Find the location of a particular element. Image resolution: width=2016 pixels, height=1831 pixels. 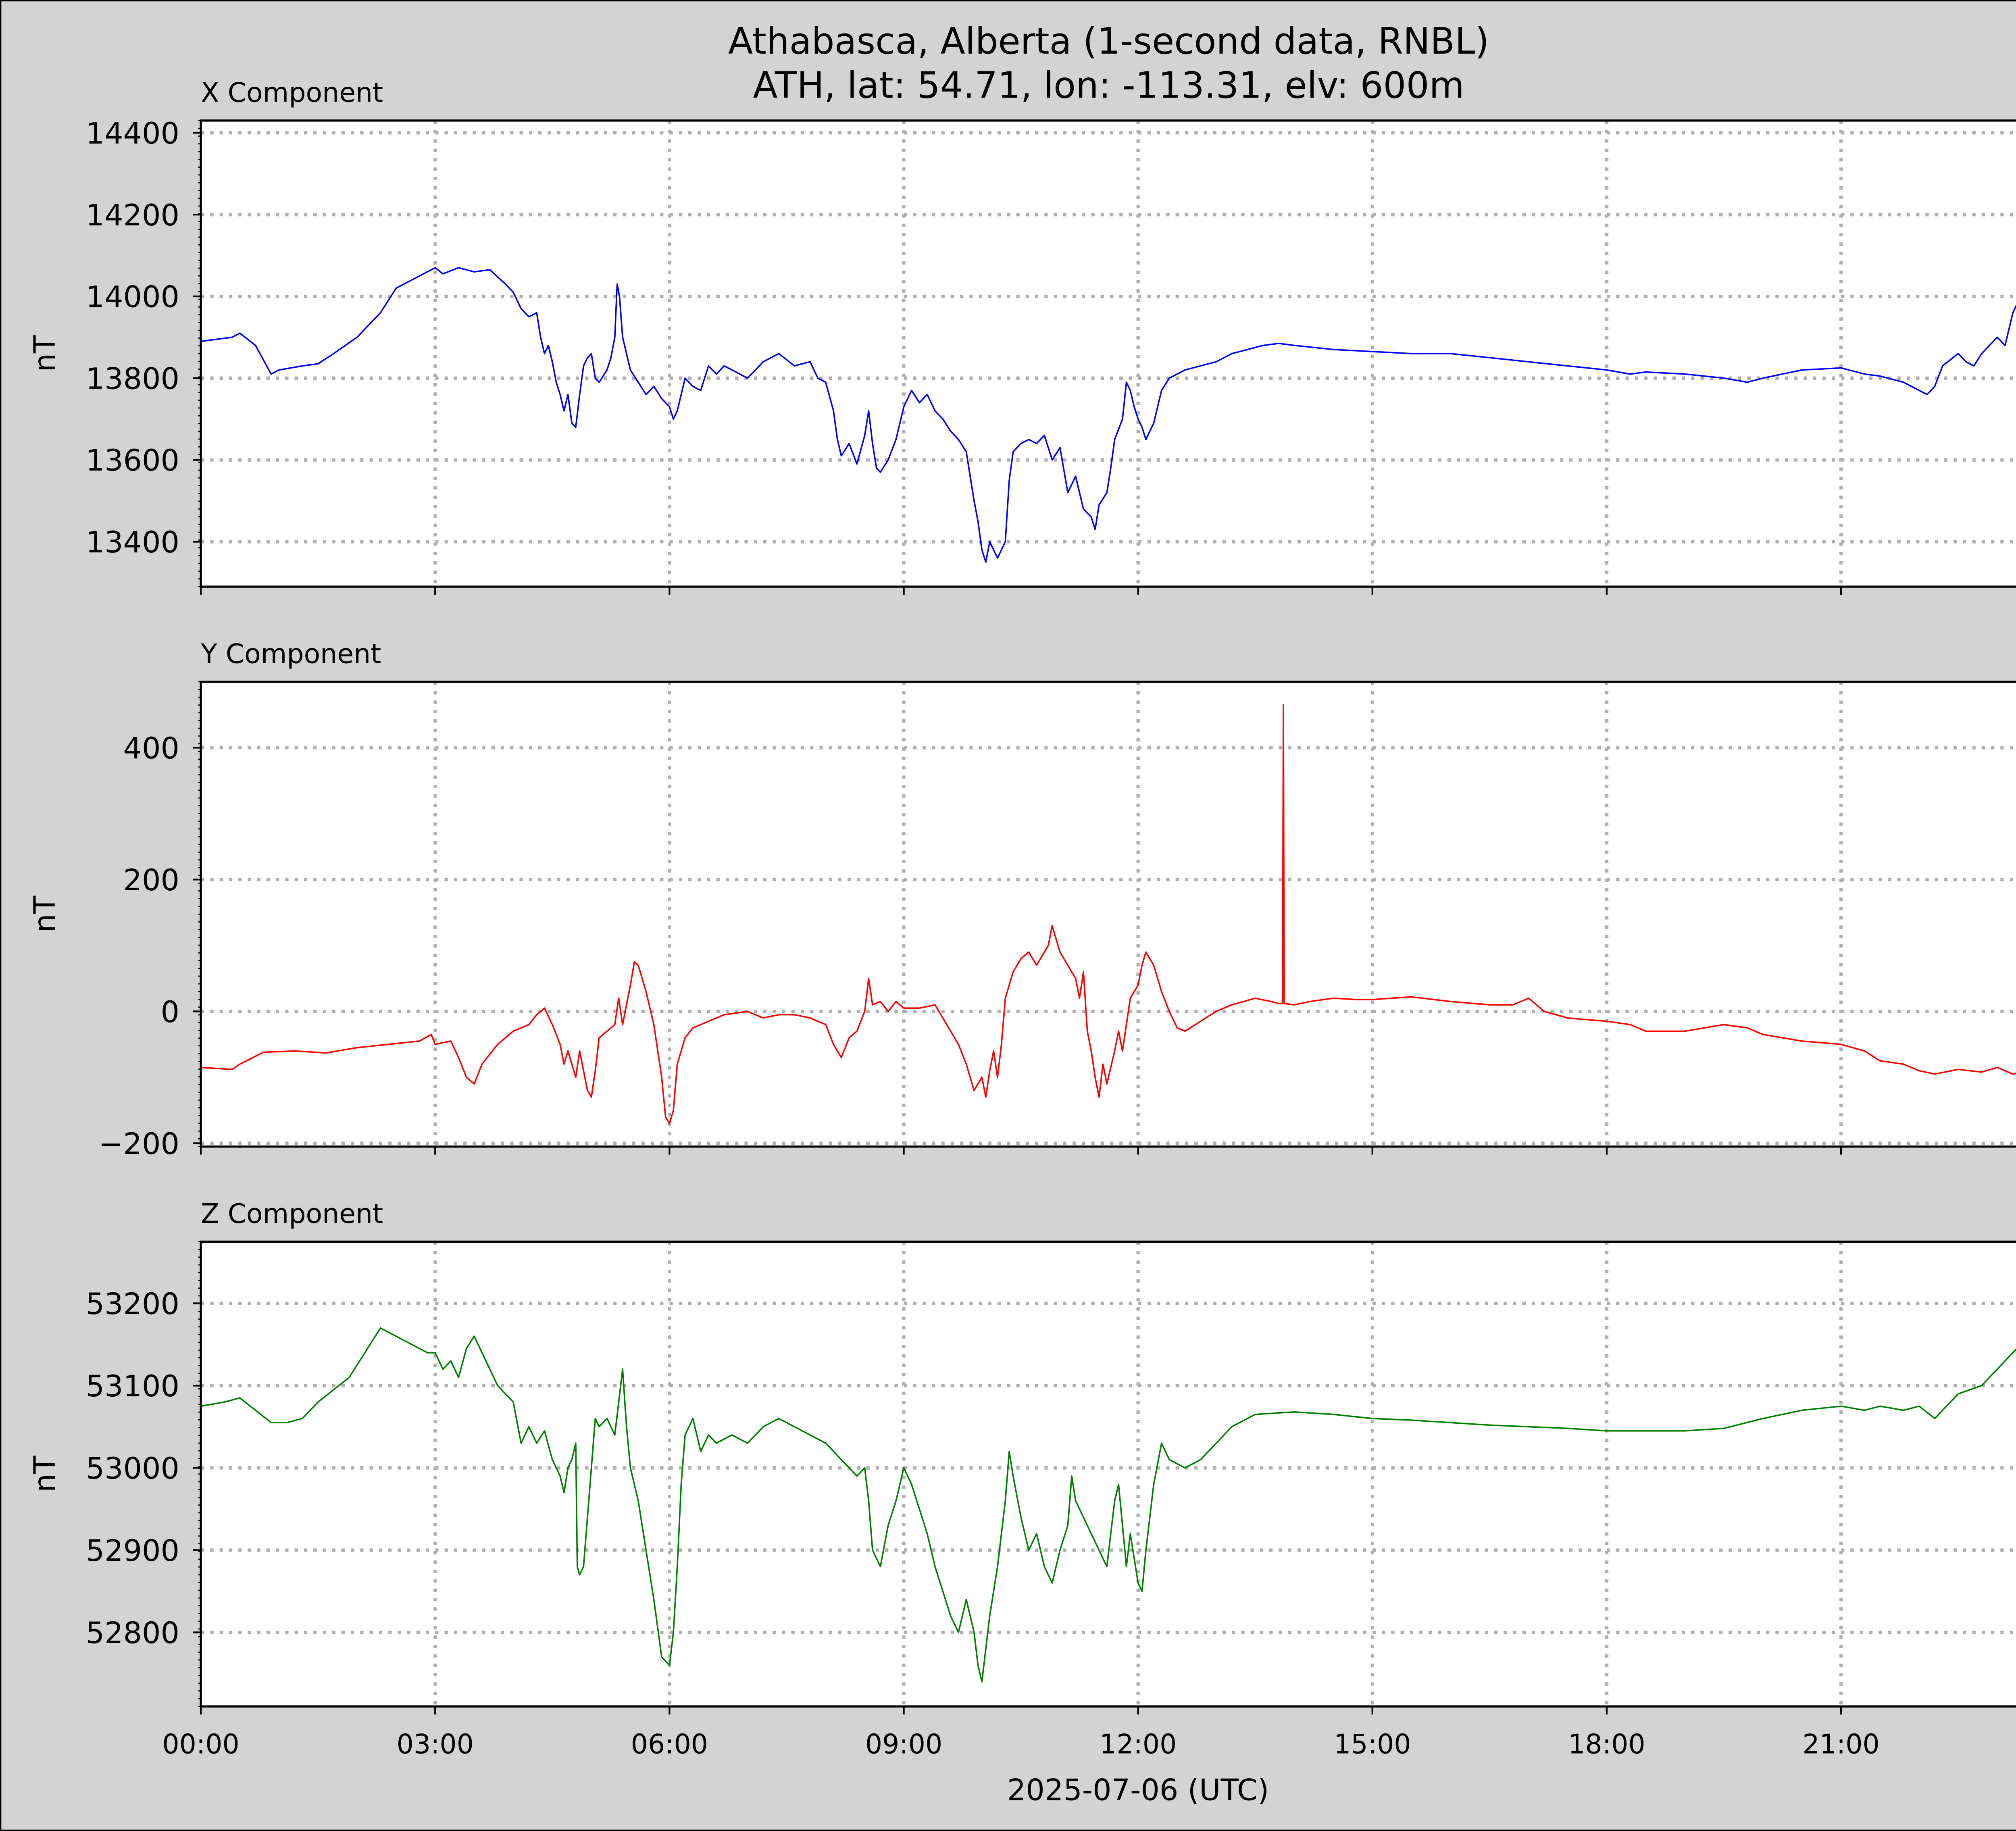

z-component-ytick-label: 53200 is located at coordinates (132, 1304).